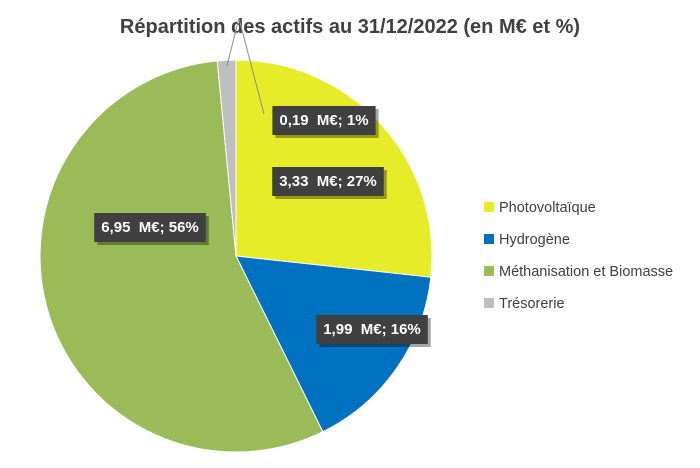 The image size is (700, 468). I want to click on data-label-text-2: 1,99 M€; 16%, so click(372, 329).